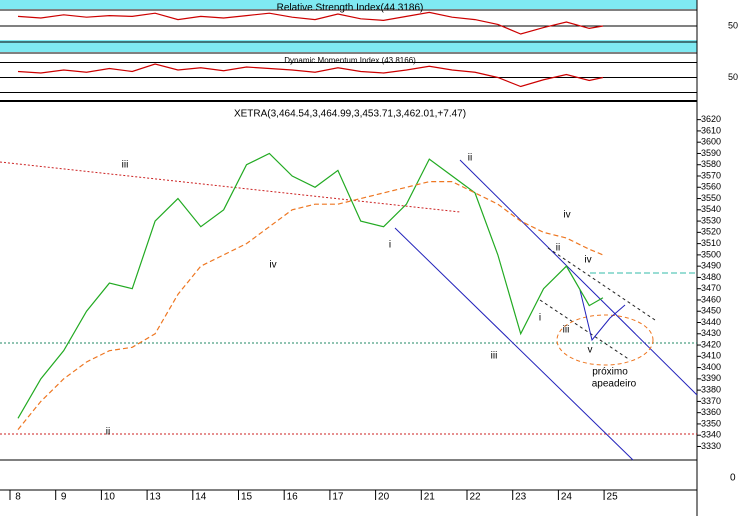  What do you see at coordinates (338, 497) in the screenshot?
I see `x-tick-label: 17` at bounding box center [338, 497].